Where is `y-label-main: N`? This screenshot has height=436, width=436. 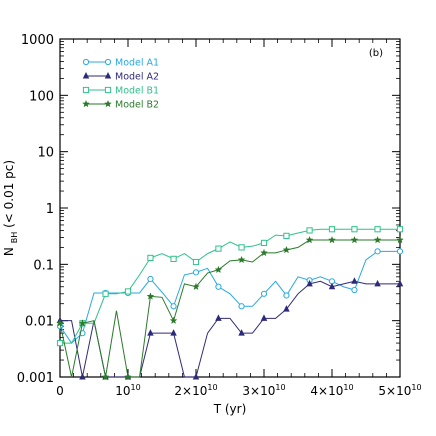 y-label-main: N is located at coordinates (9, 251).